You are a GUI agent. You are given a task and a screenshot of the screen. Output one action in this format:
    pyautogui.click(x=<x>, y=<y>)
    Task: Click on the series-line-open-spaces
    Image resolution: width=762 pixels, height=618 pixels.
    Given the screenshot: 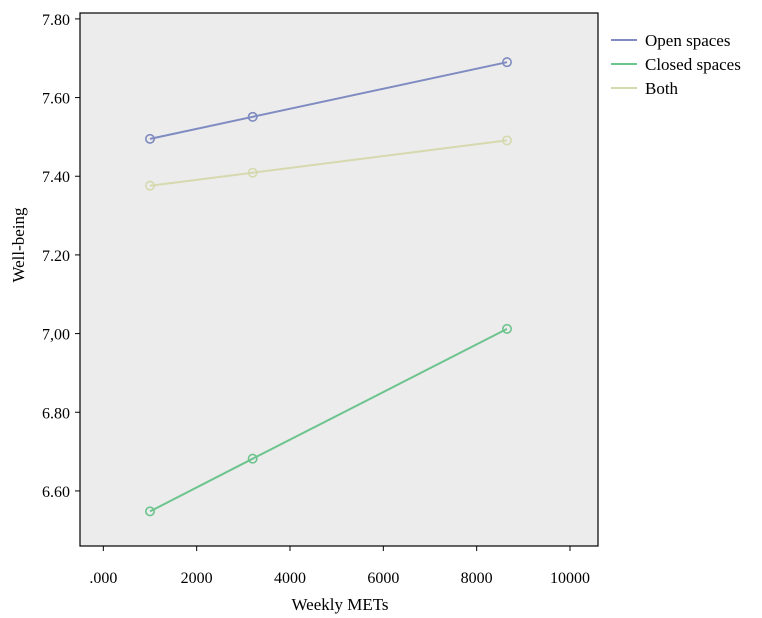 What is the action you would take?
    pyautogui.click(x=328, y=100)
    